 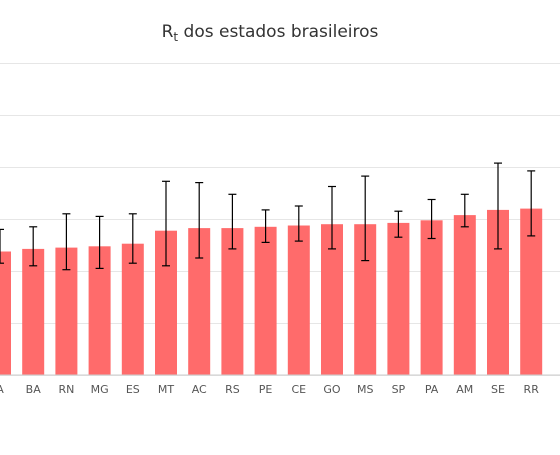 I want to click on x-tick-label: BA, so click(x=34, y=389).